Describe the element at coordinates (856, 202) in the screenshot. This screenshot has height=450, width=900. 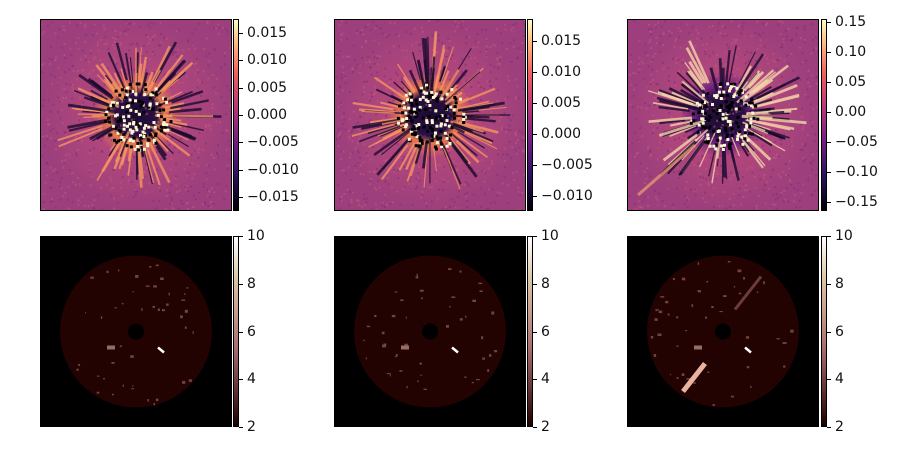
I see `colorbar-tick-label: −0.15` at that location.